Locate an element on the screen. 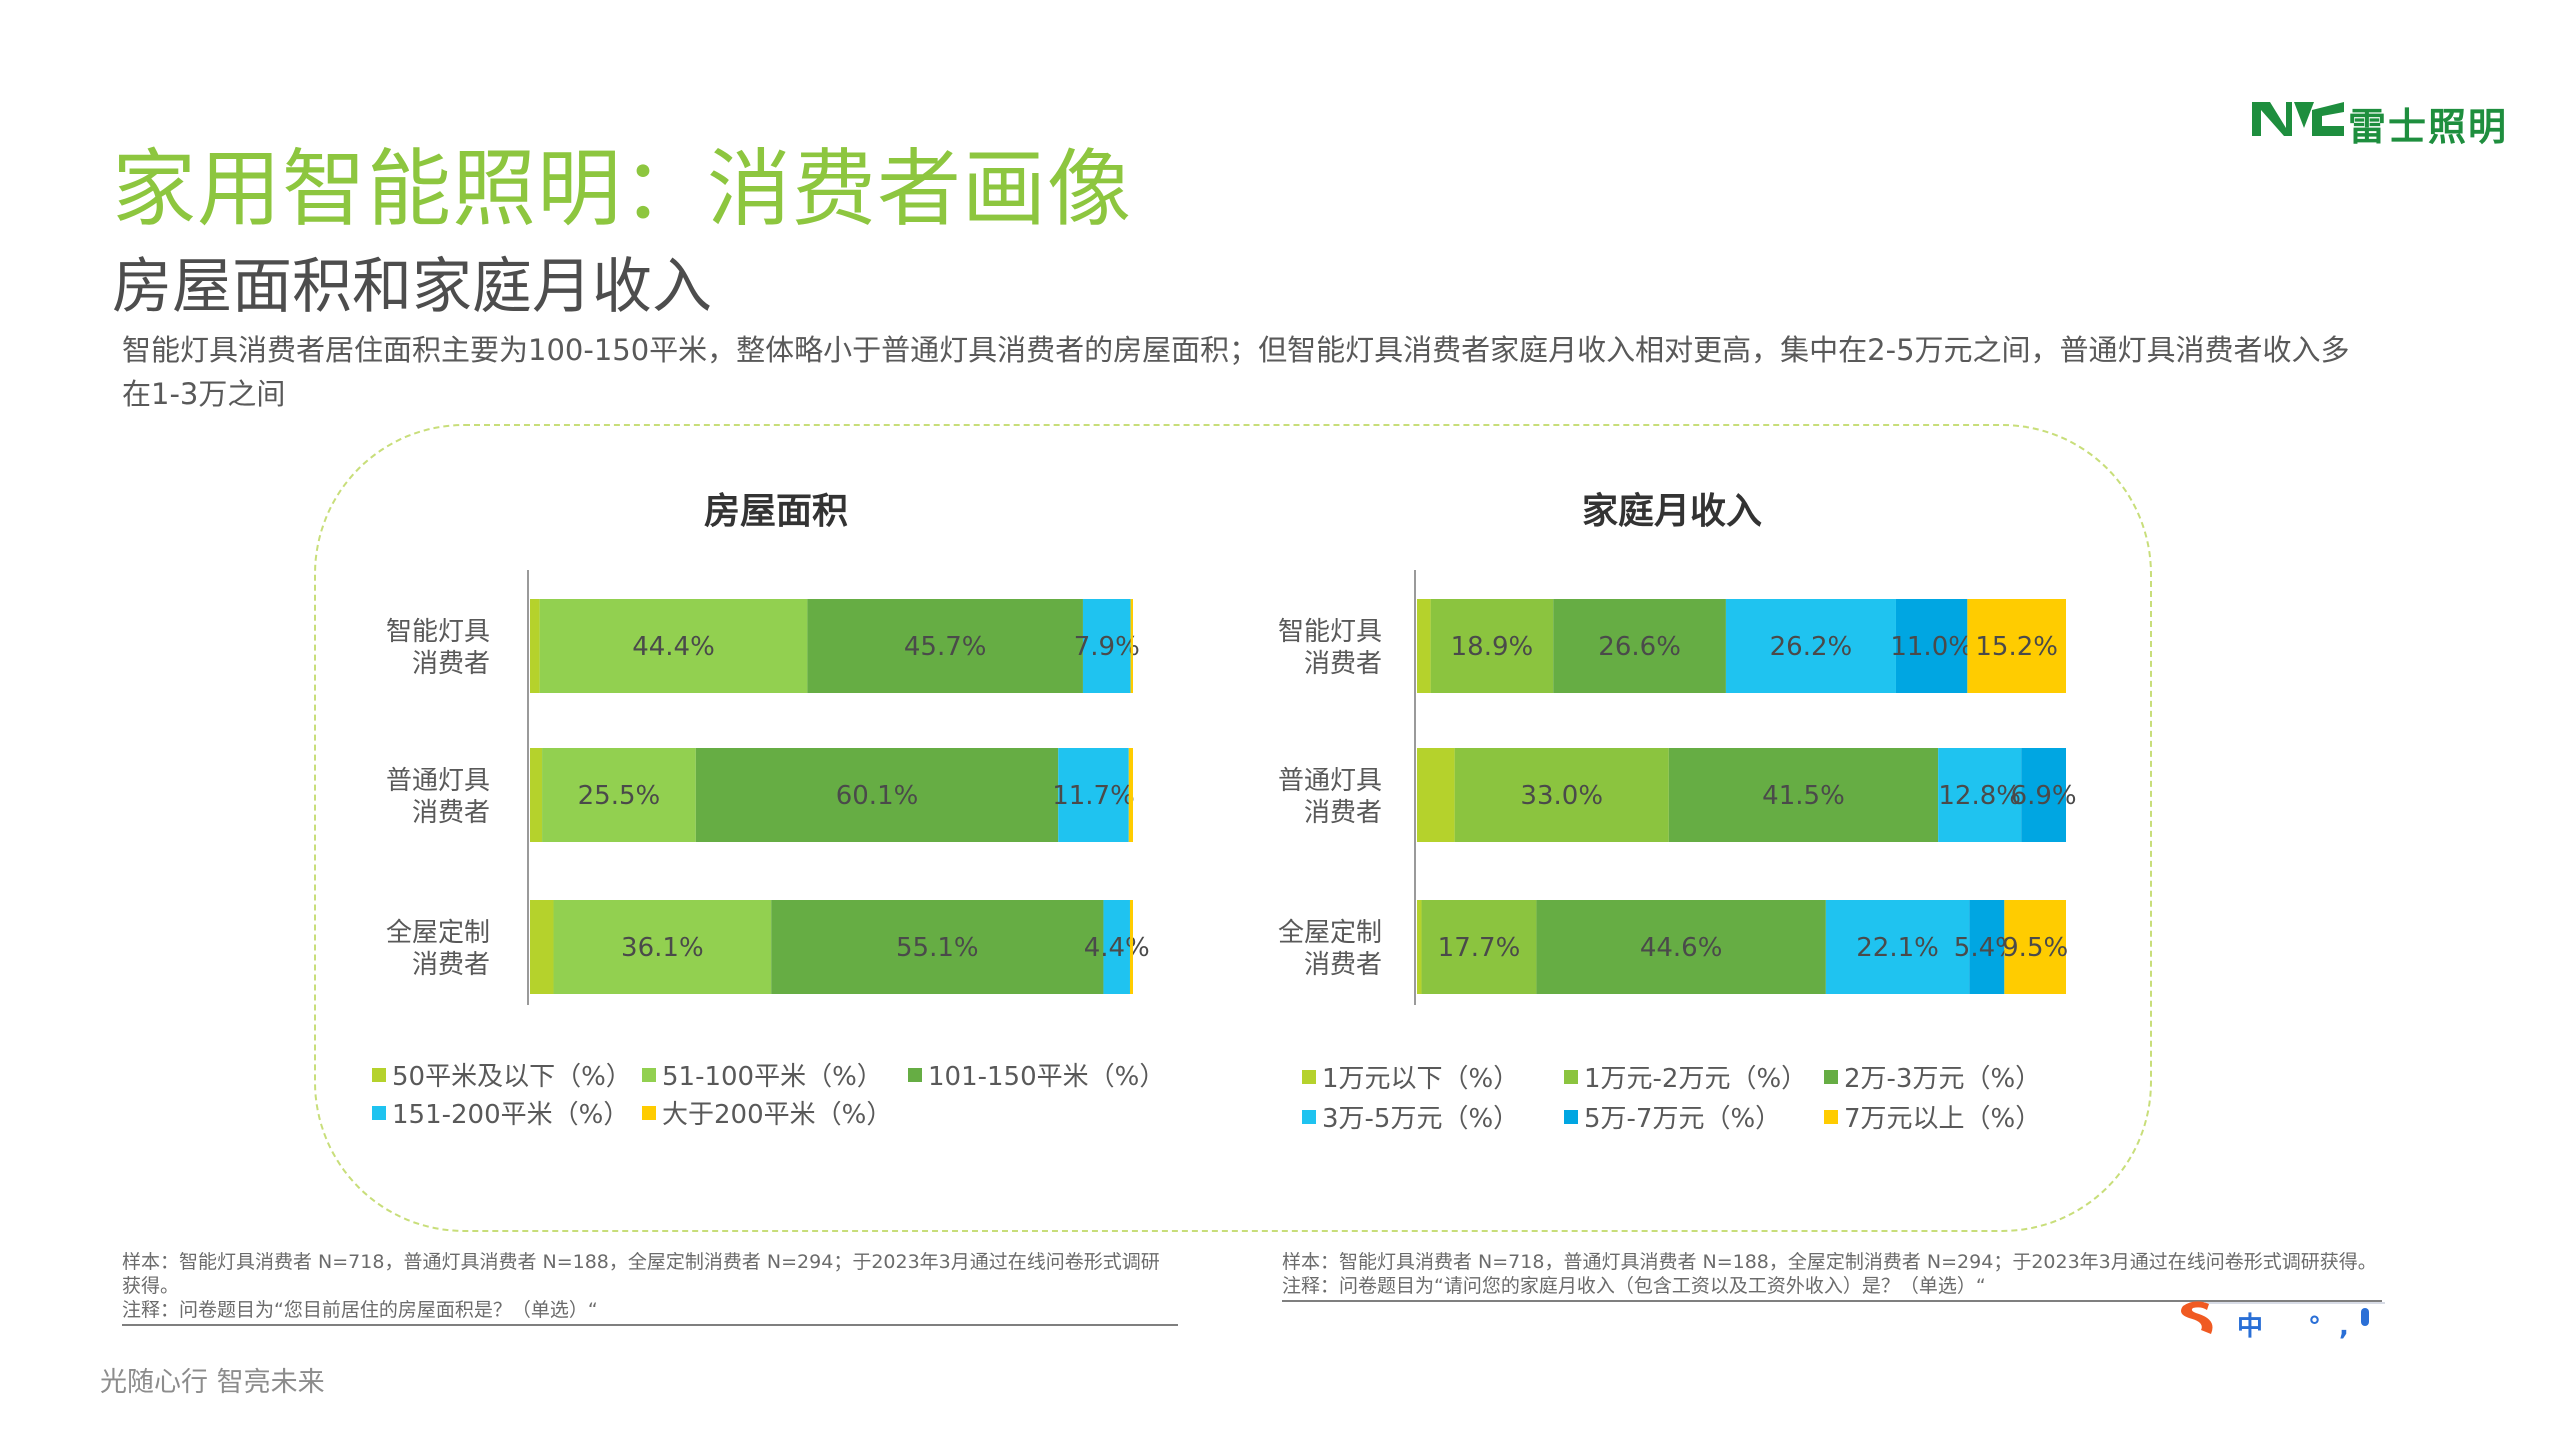 The width and height of the screenshot is (2560, 1440). bar-value-label: 17.7% is located at coordinates (1479, 948).